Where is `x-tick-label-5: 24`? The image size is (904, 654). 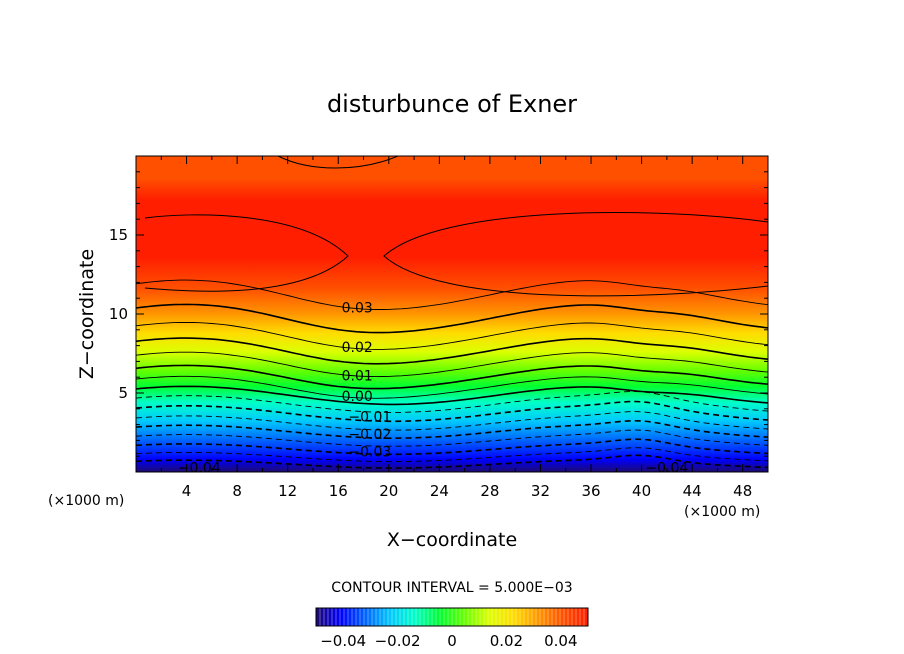
x-tick-label-5: 24 is located at coordinates (439, 491).